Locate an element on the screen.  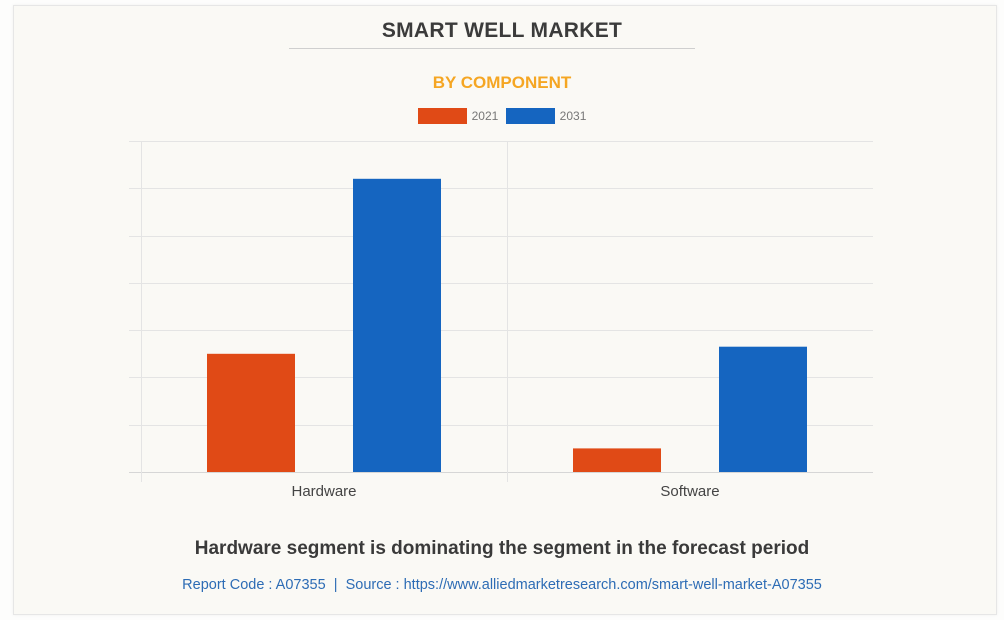
title-divider is located at coordinates (492, 48).